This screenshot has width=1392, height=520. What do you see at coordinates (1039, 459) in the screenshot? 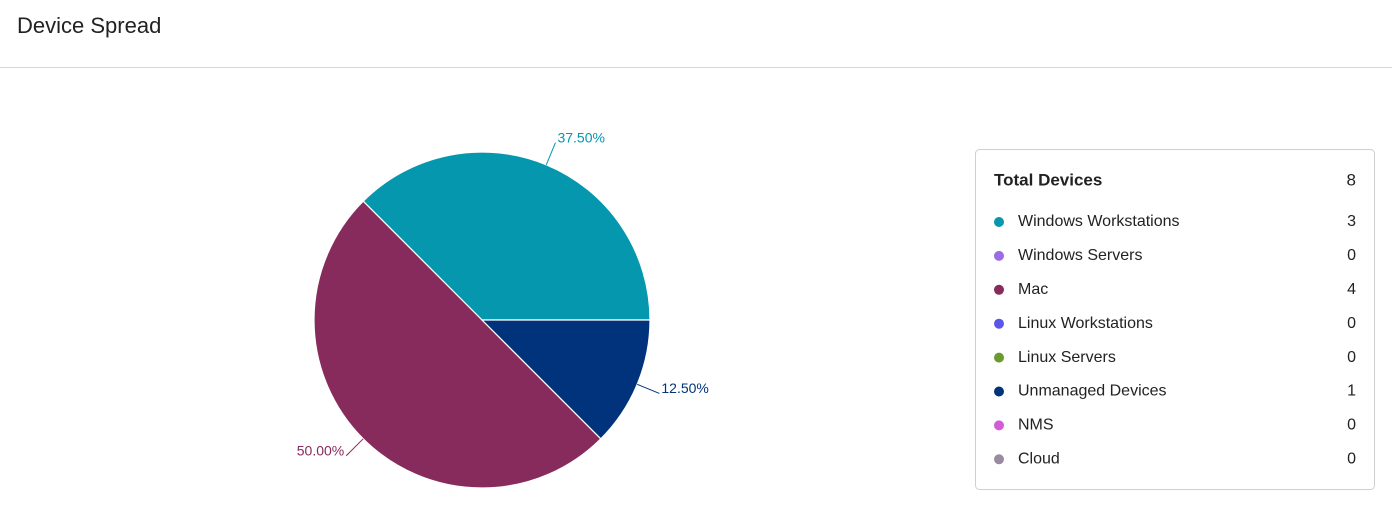
I see `legend-label: Cloud` at bounding box center [1039, 459].